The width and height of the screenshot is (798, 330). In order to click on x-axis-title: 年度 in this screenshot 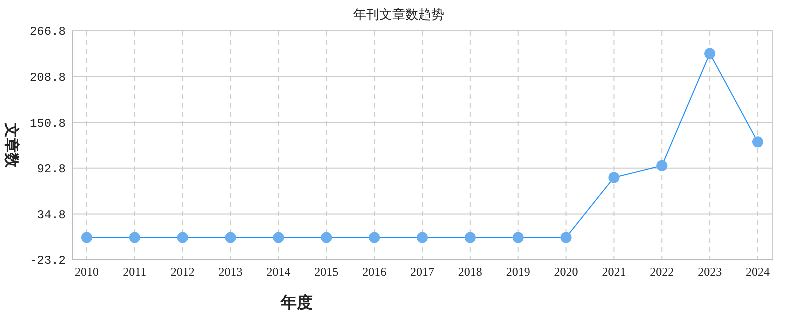, I will do `click(296, 302)`.